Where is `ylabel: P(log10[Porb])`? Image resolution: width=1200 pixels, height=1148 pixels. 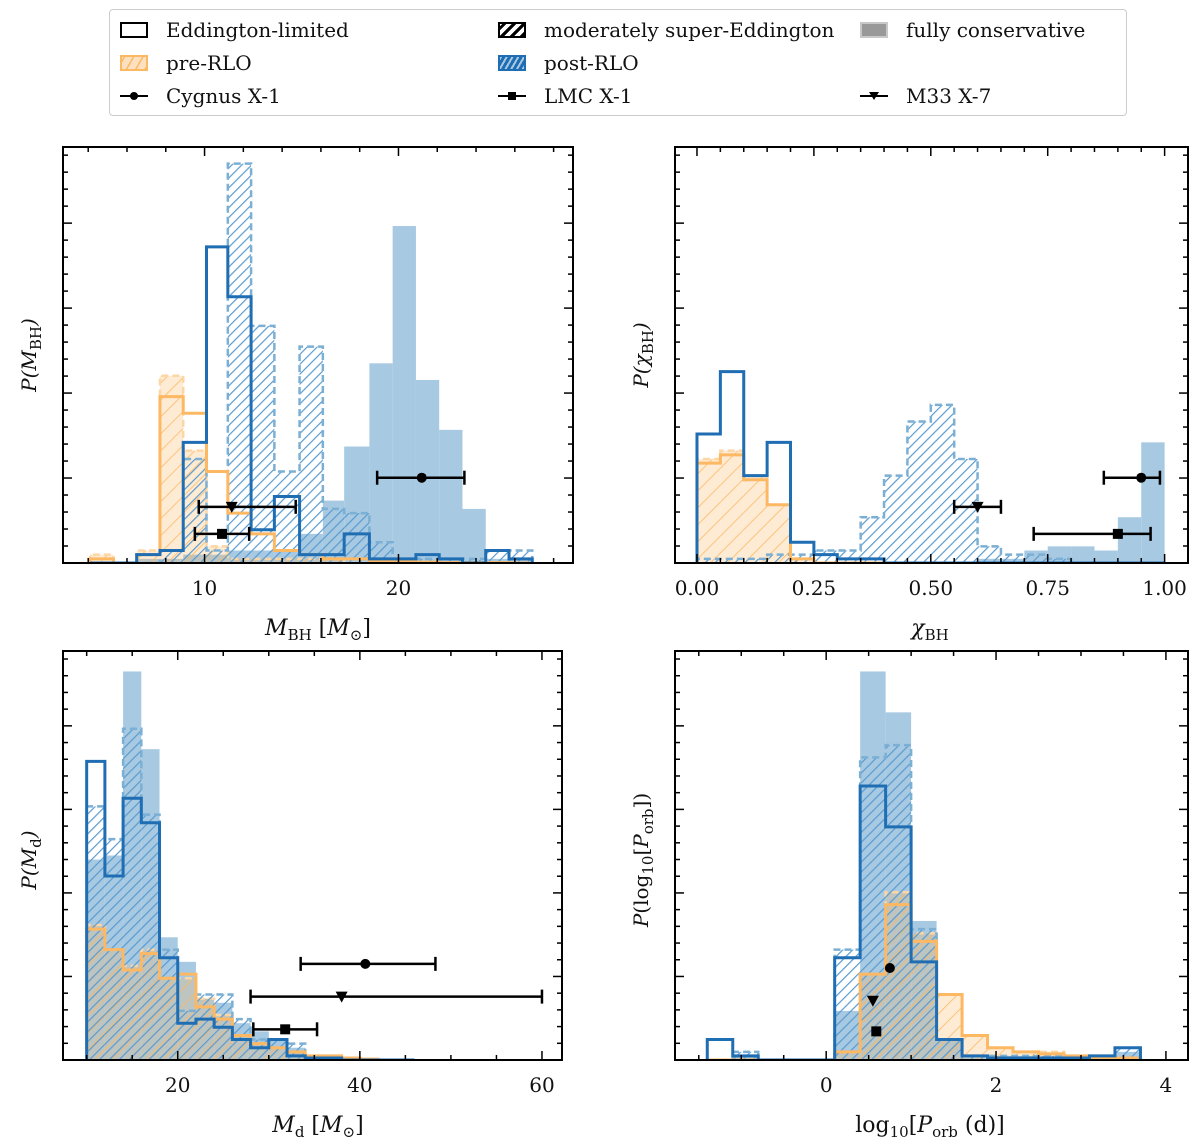 ylabel: P(log10[Porb]) is located at coordinates (643, 860).